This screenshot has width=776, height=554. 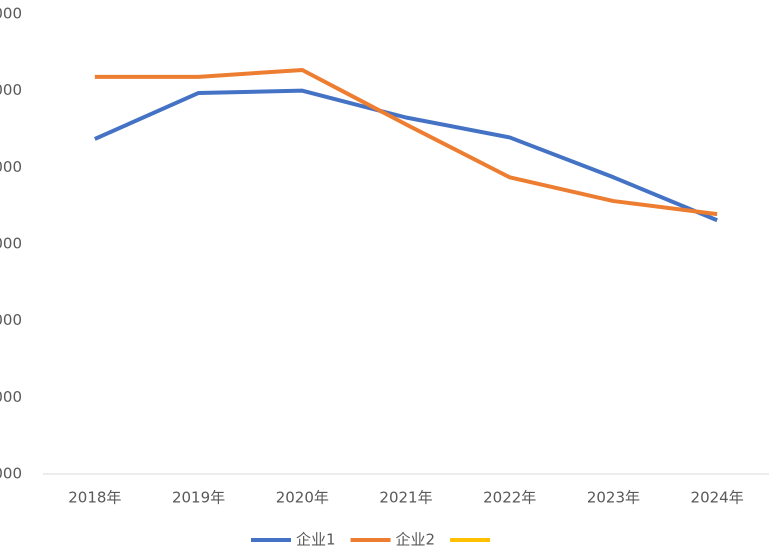 I want to click on legend-label: 企业2, so click(x=416, y=540).